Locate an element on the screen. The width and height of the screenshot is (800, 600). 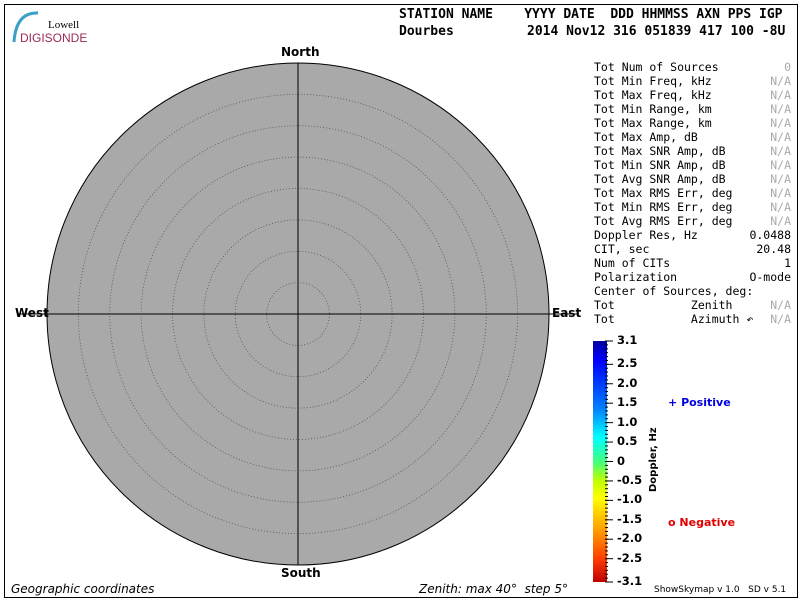
stat-label: Tot Max RMS Err, deg is located at coordinates (663, 193).